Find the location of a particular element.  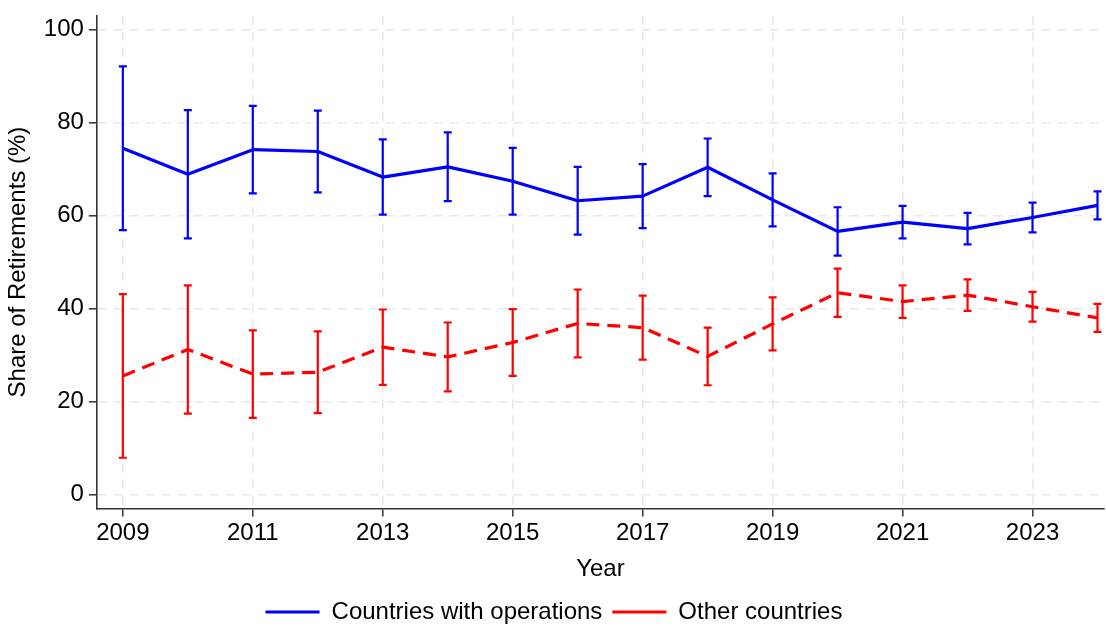

legend-label: Other countries is located at coordinates (760, 610).